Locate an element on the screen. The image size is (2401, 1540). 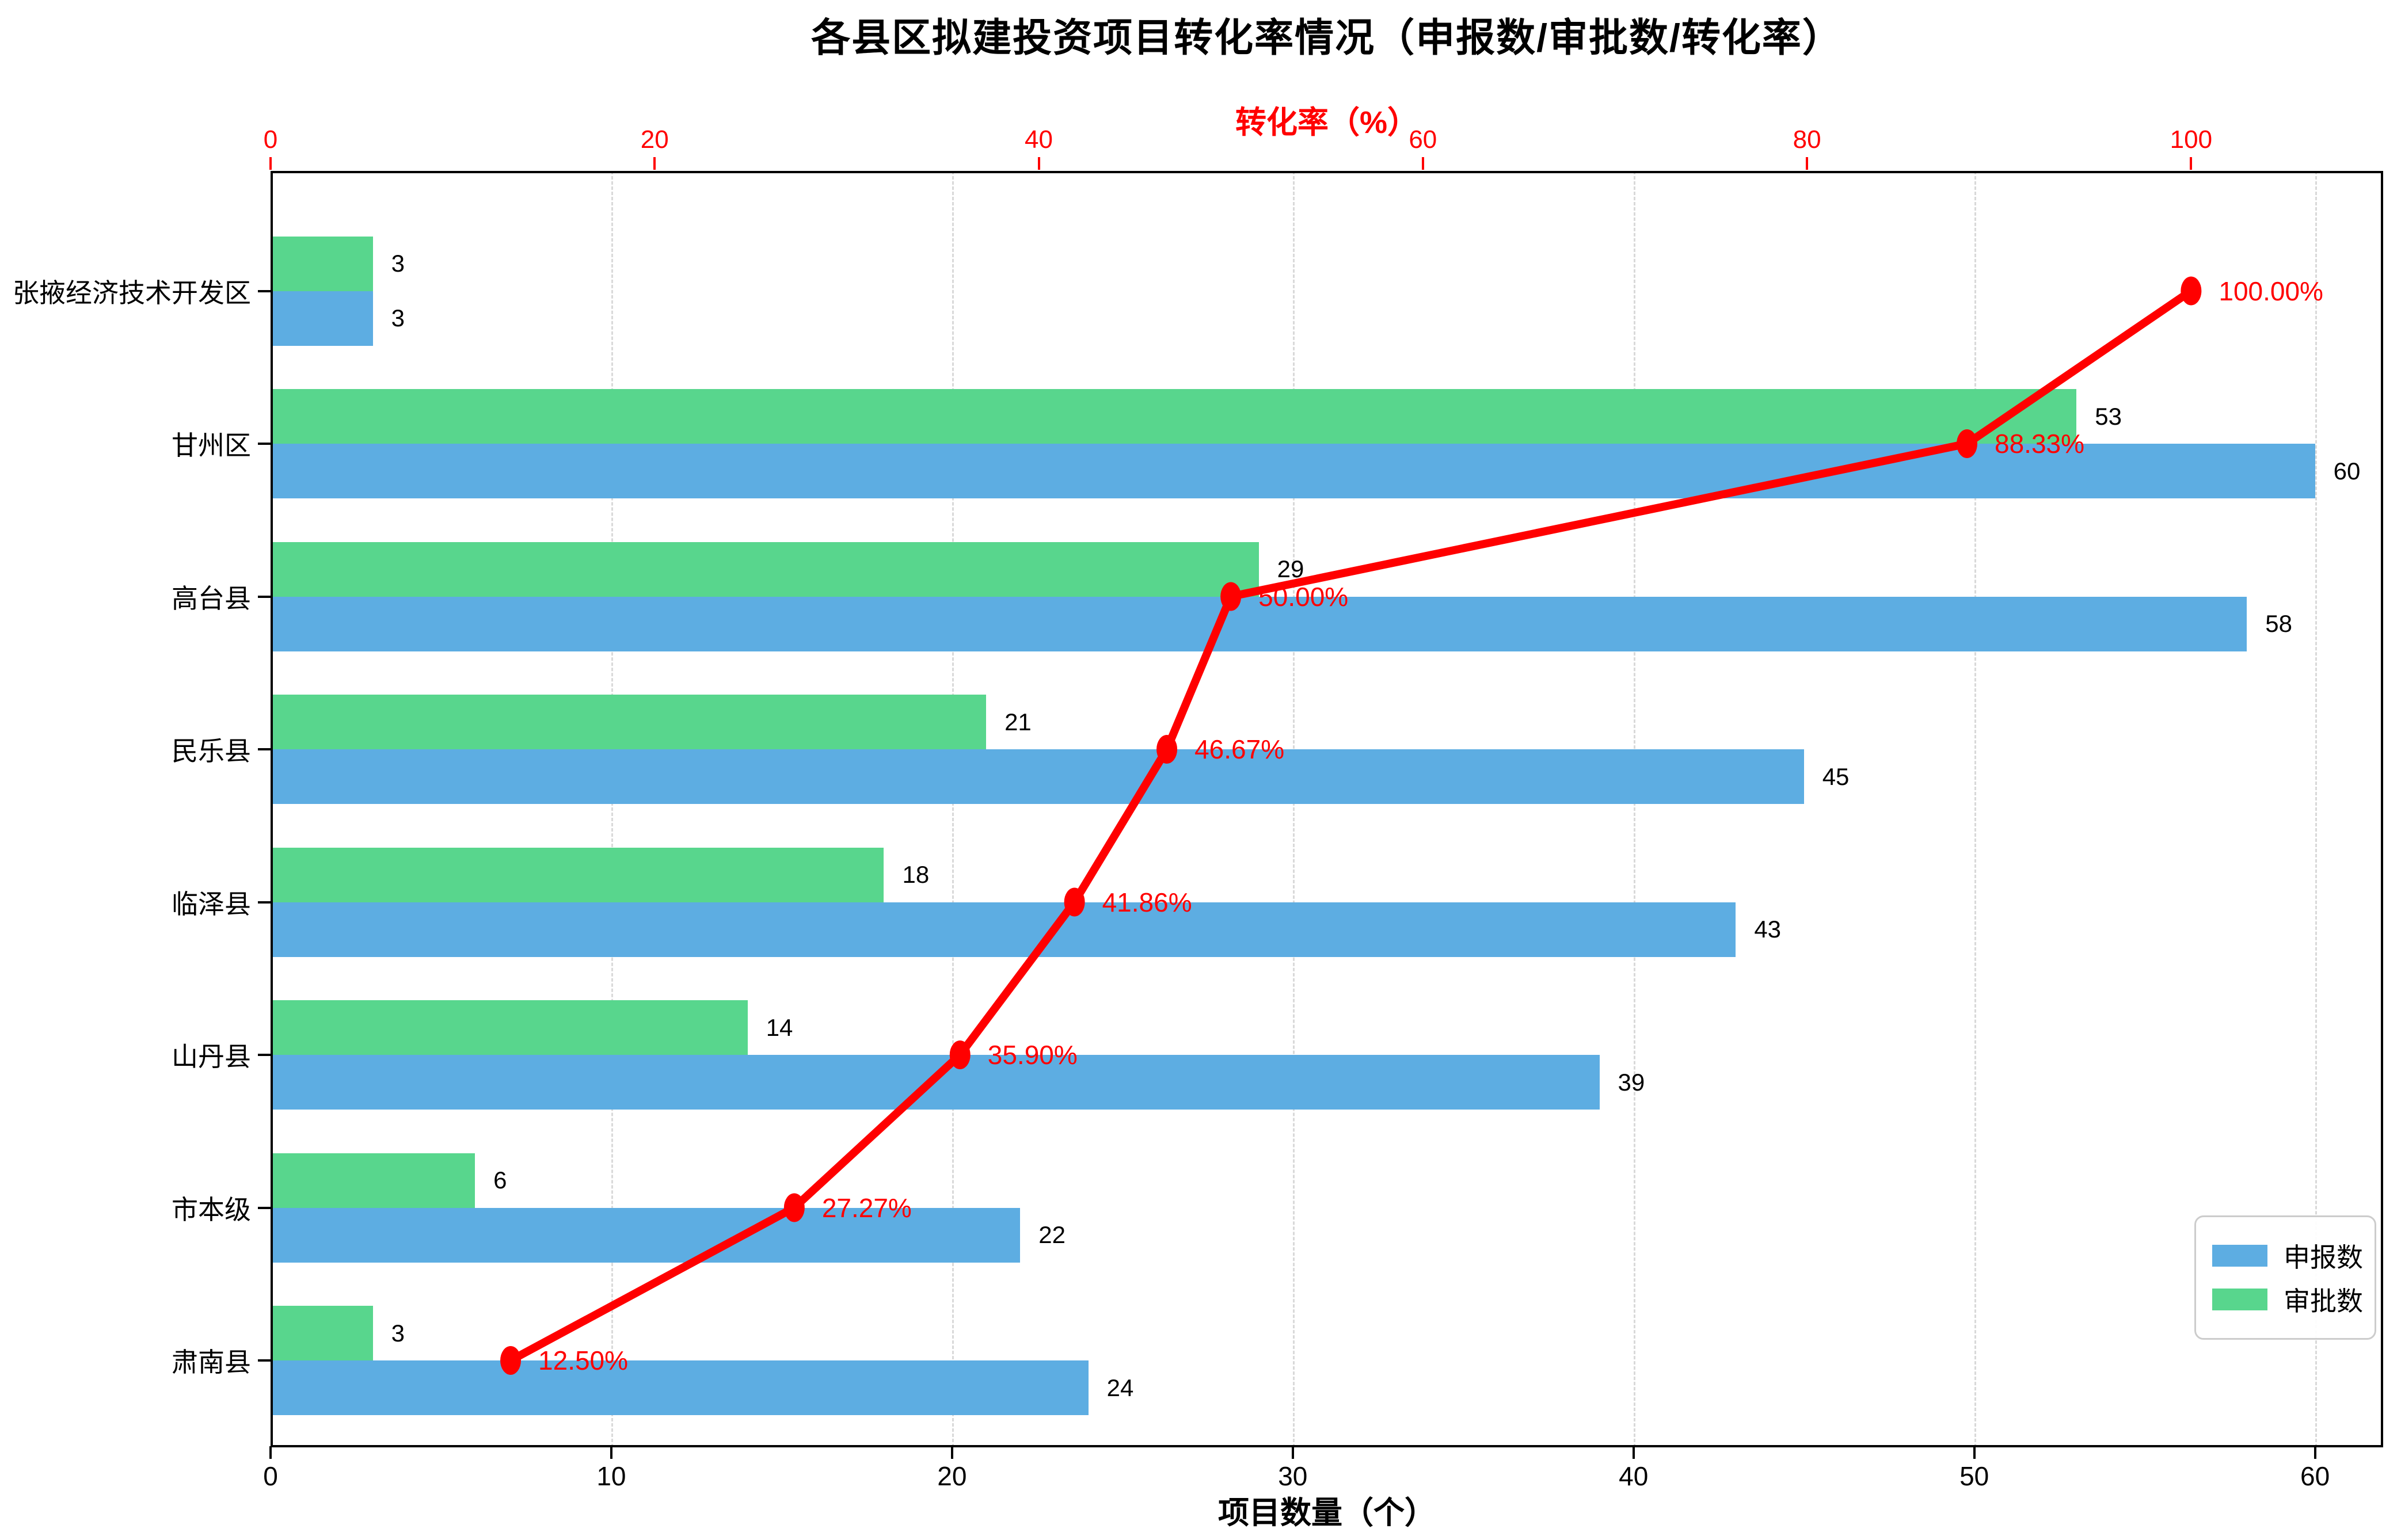
bar-value-label-shenbao: 24 is located at coordinates (1120, 1387).